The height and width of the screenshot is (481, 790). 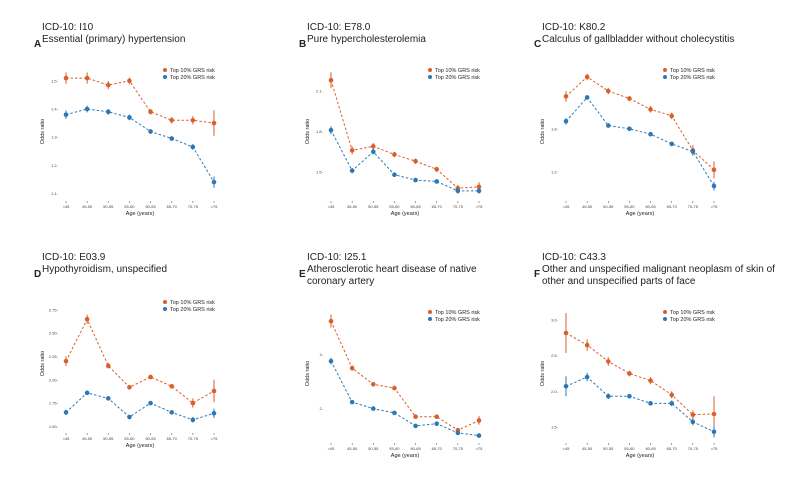 I want to click on x-tick-label: 65-70, so click(x=437, y=206).